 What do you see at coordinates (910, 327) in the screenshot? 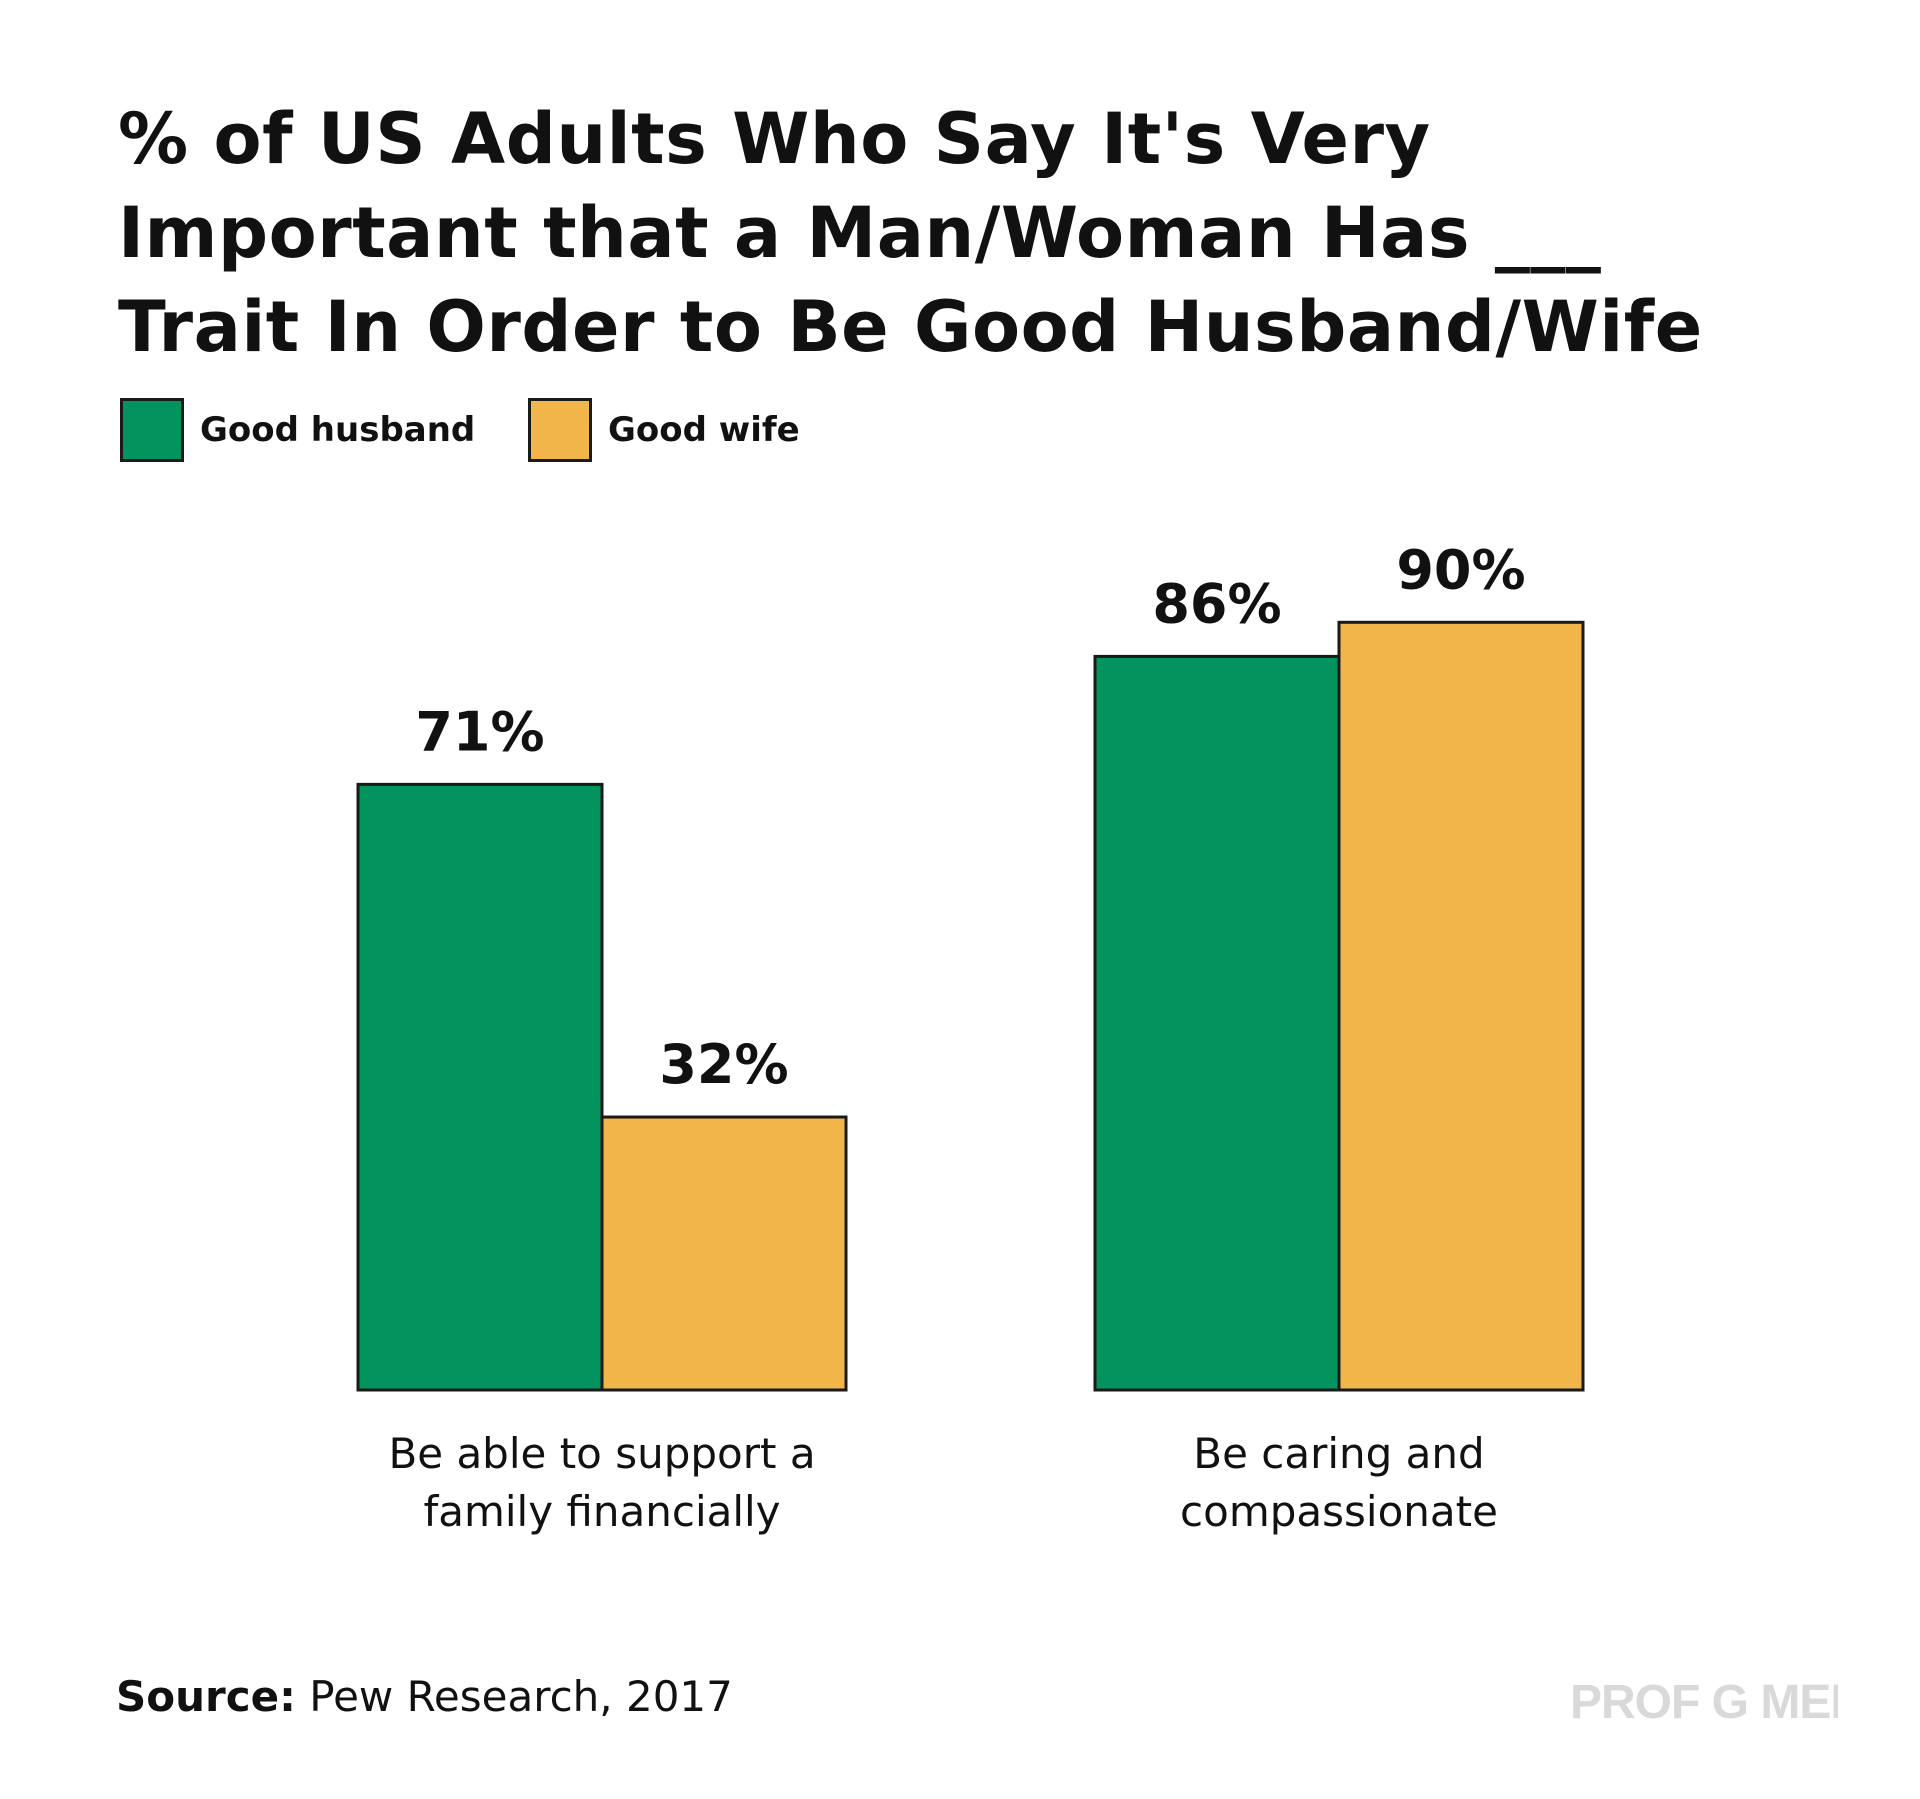
I see `chart-title-line: Trait In Order to Be Good Husband/Wife` at bounding box center [910, 327].